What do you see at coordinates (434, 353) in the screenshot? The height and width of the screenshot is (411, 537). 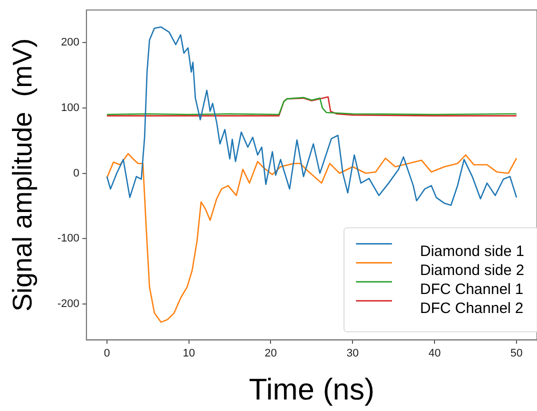 I see `x-tick-label: 40` at bounding box center [434, 353].